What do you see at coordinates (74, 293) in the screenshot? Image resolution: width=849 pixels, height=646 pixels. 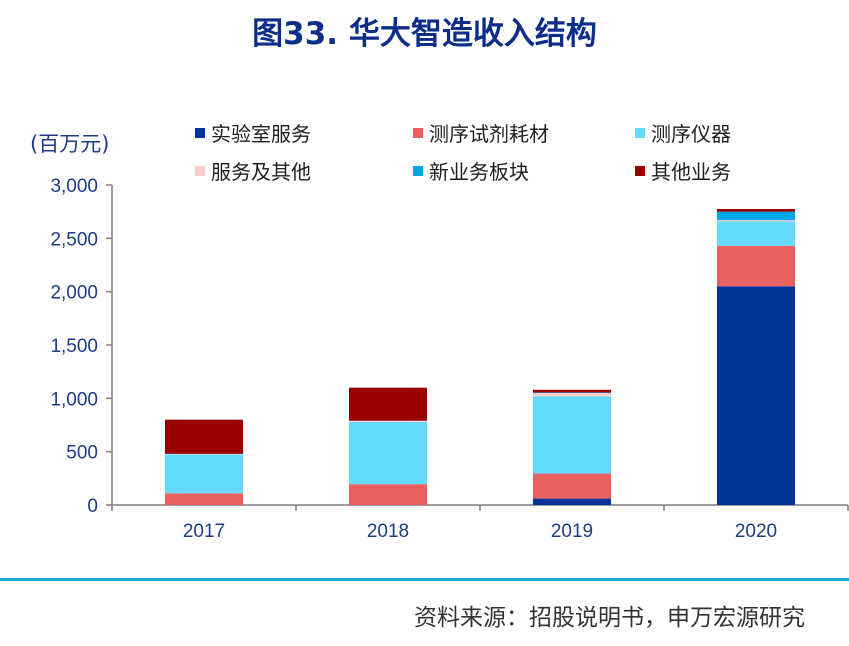 I see `y-tick-label: 2,000` at bounding box center [74, 293].